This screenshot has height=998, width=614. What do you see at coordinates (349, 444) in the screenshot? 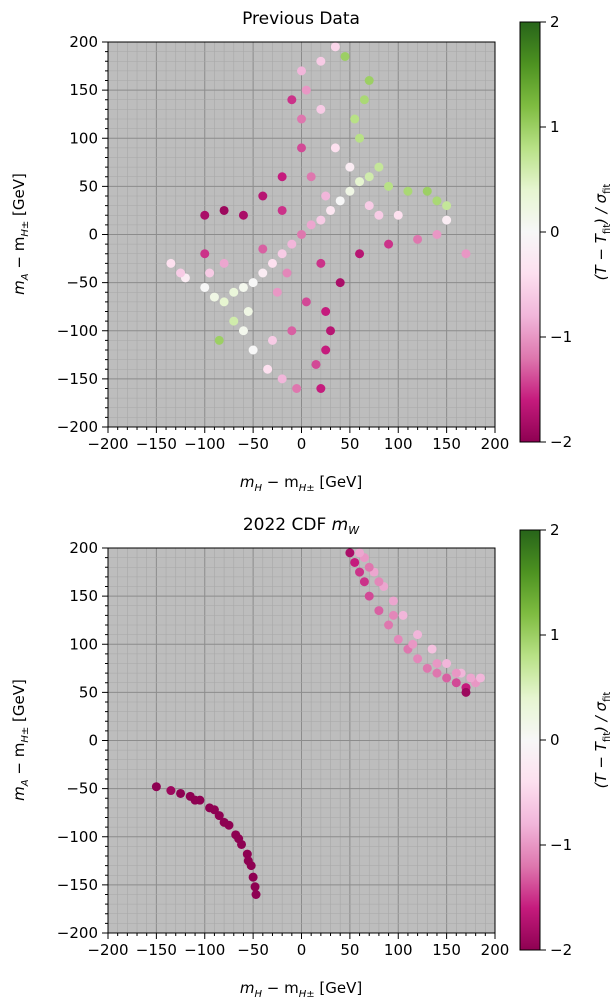
I see `x-tick-label: 50` at bounding box center [349, 444].